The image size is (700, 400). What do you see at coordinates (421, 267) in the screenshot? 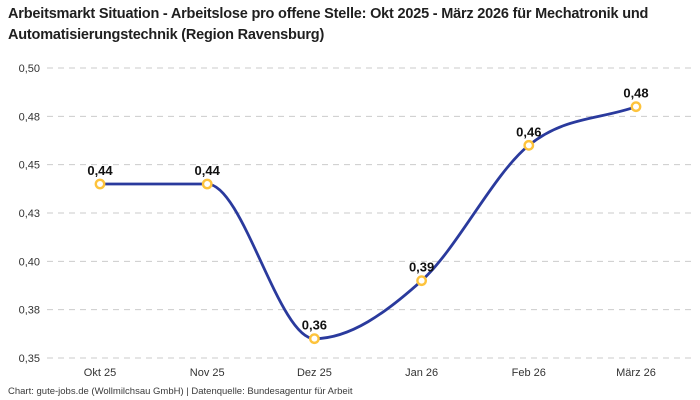
I see `data-point-label: 0,39` at bounding box center [421, 267].